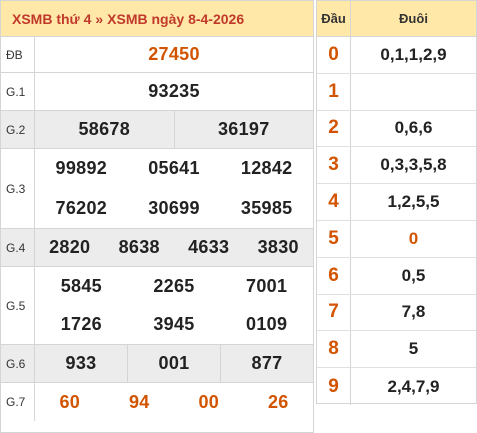 This screenshot has height=433, width=477. I want to click on prize-number: 8638, so click(139, 247).